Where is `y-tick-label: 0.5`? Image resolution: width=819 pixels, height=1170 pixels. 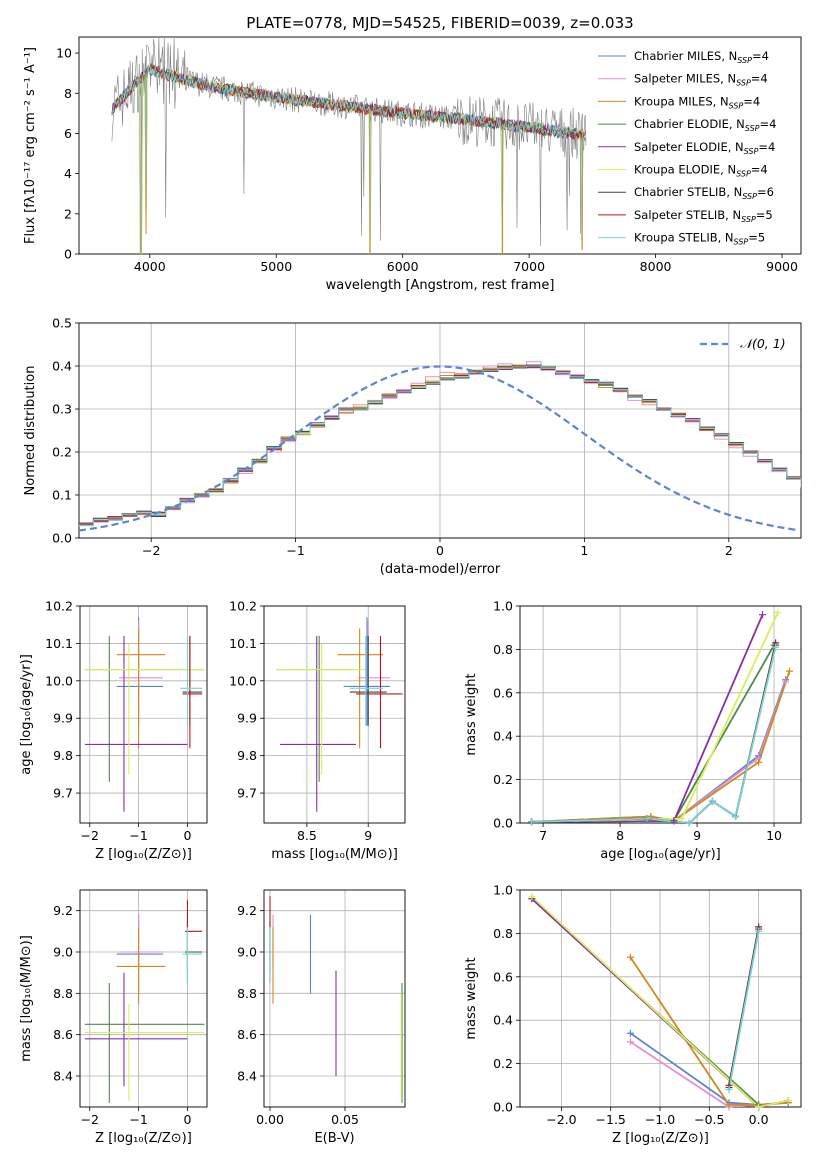
y-tick-label: 0.5 is located at coordinates (62, 323).